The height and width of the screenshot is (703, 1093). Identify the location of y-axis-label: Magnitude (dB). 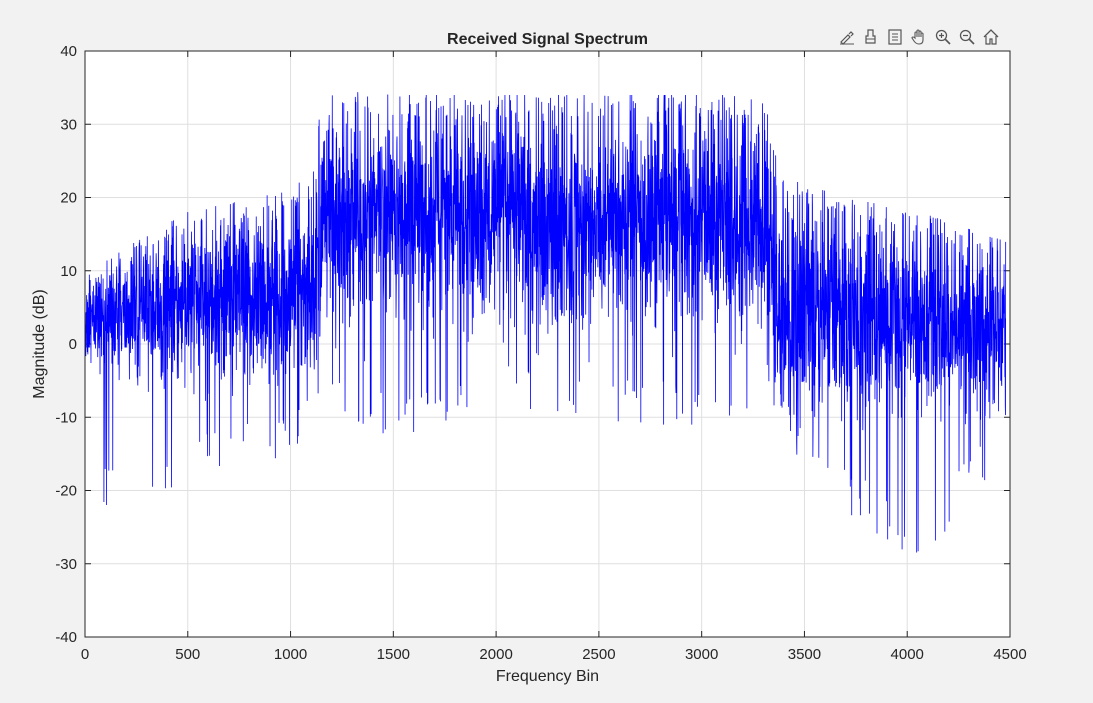
(39, 343).